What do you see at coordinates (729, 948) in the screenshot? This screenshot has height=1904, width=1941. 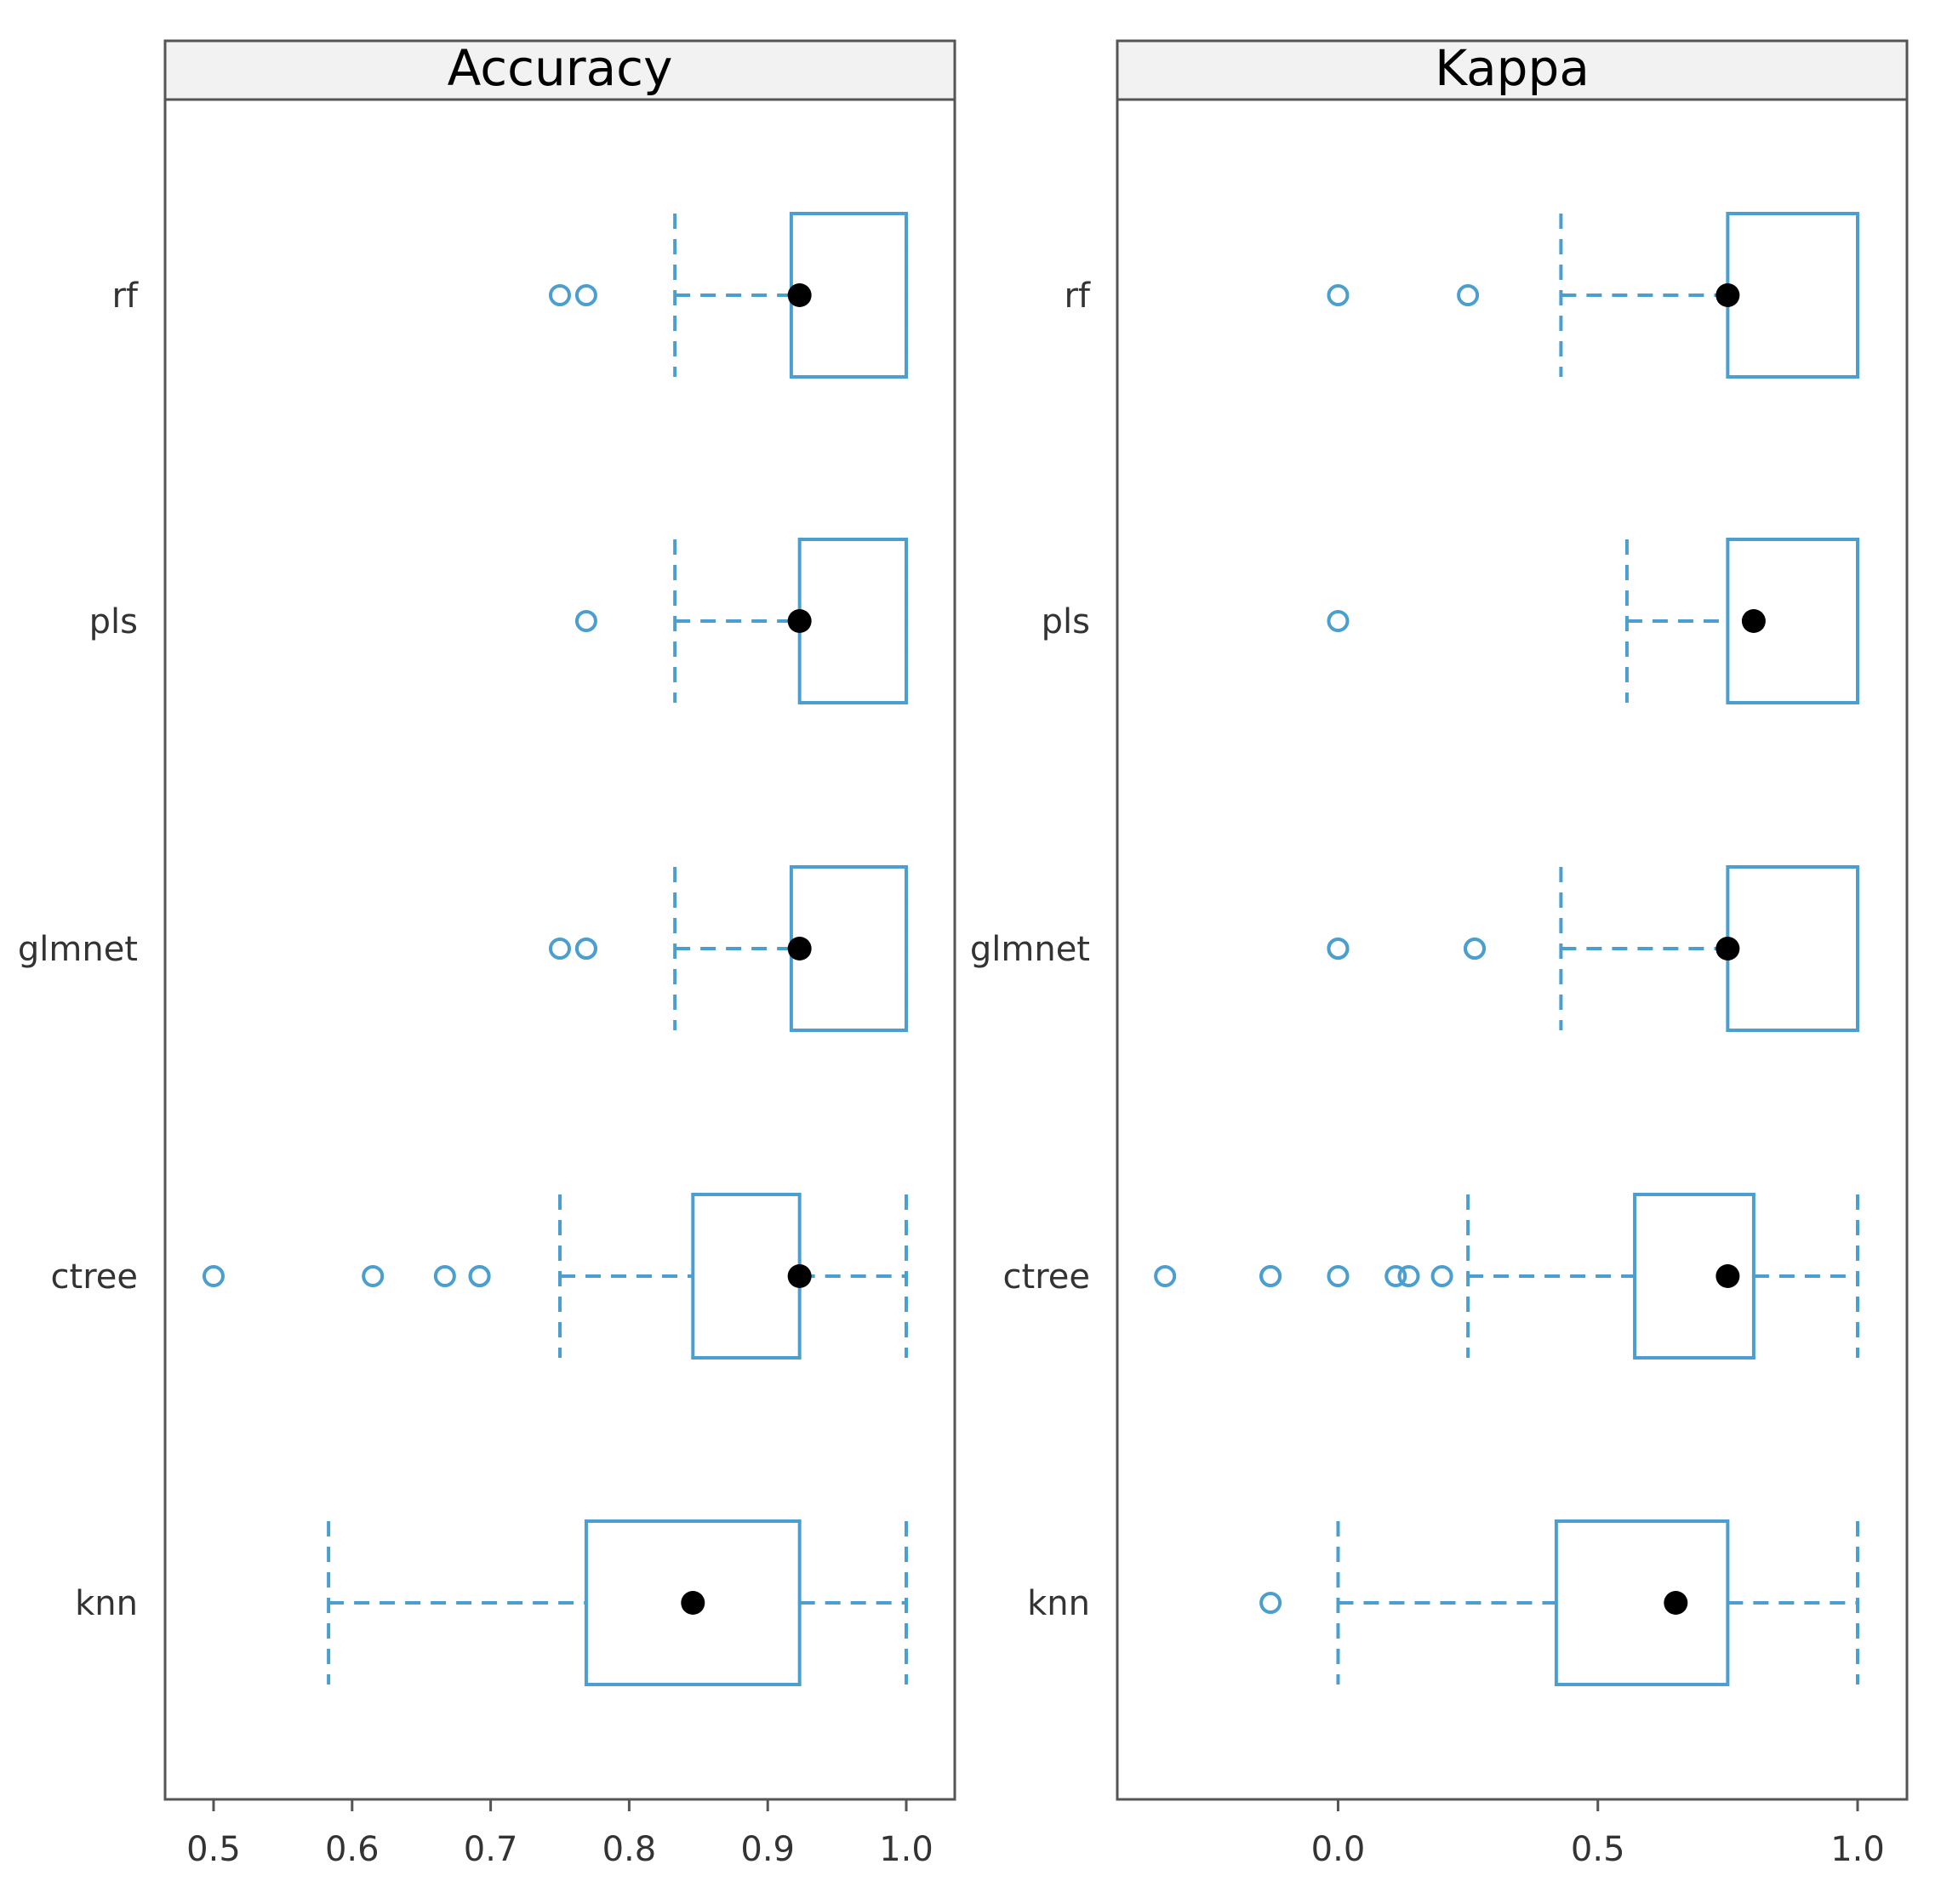 I see `box-accuracy-glmnet` at bounding box center [729, 948].